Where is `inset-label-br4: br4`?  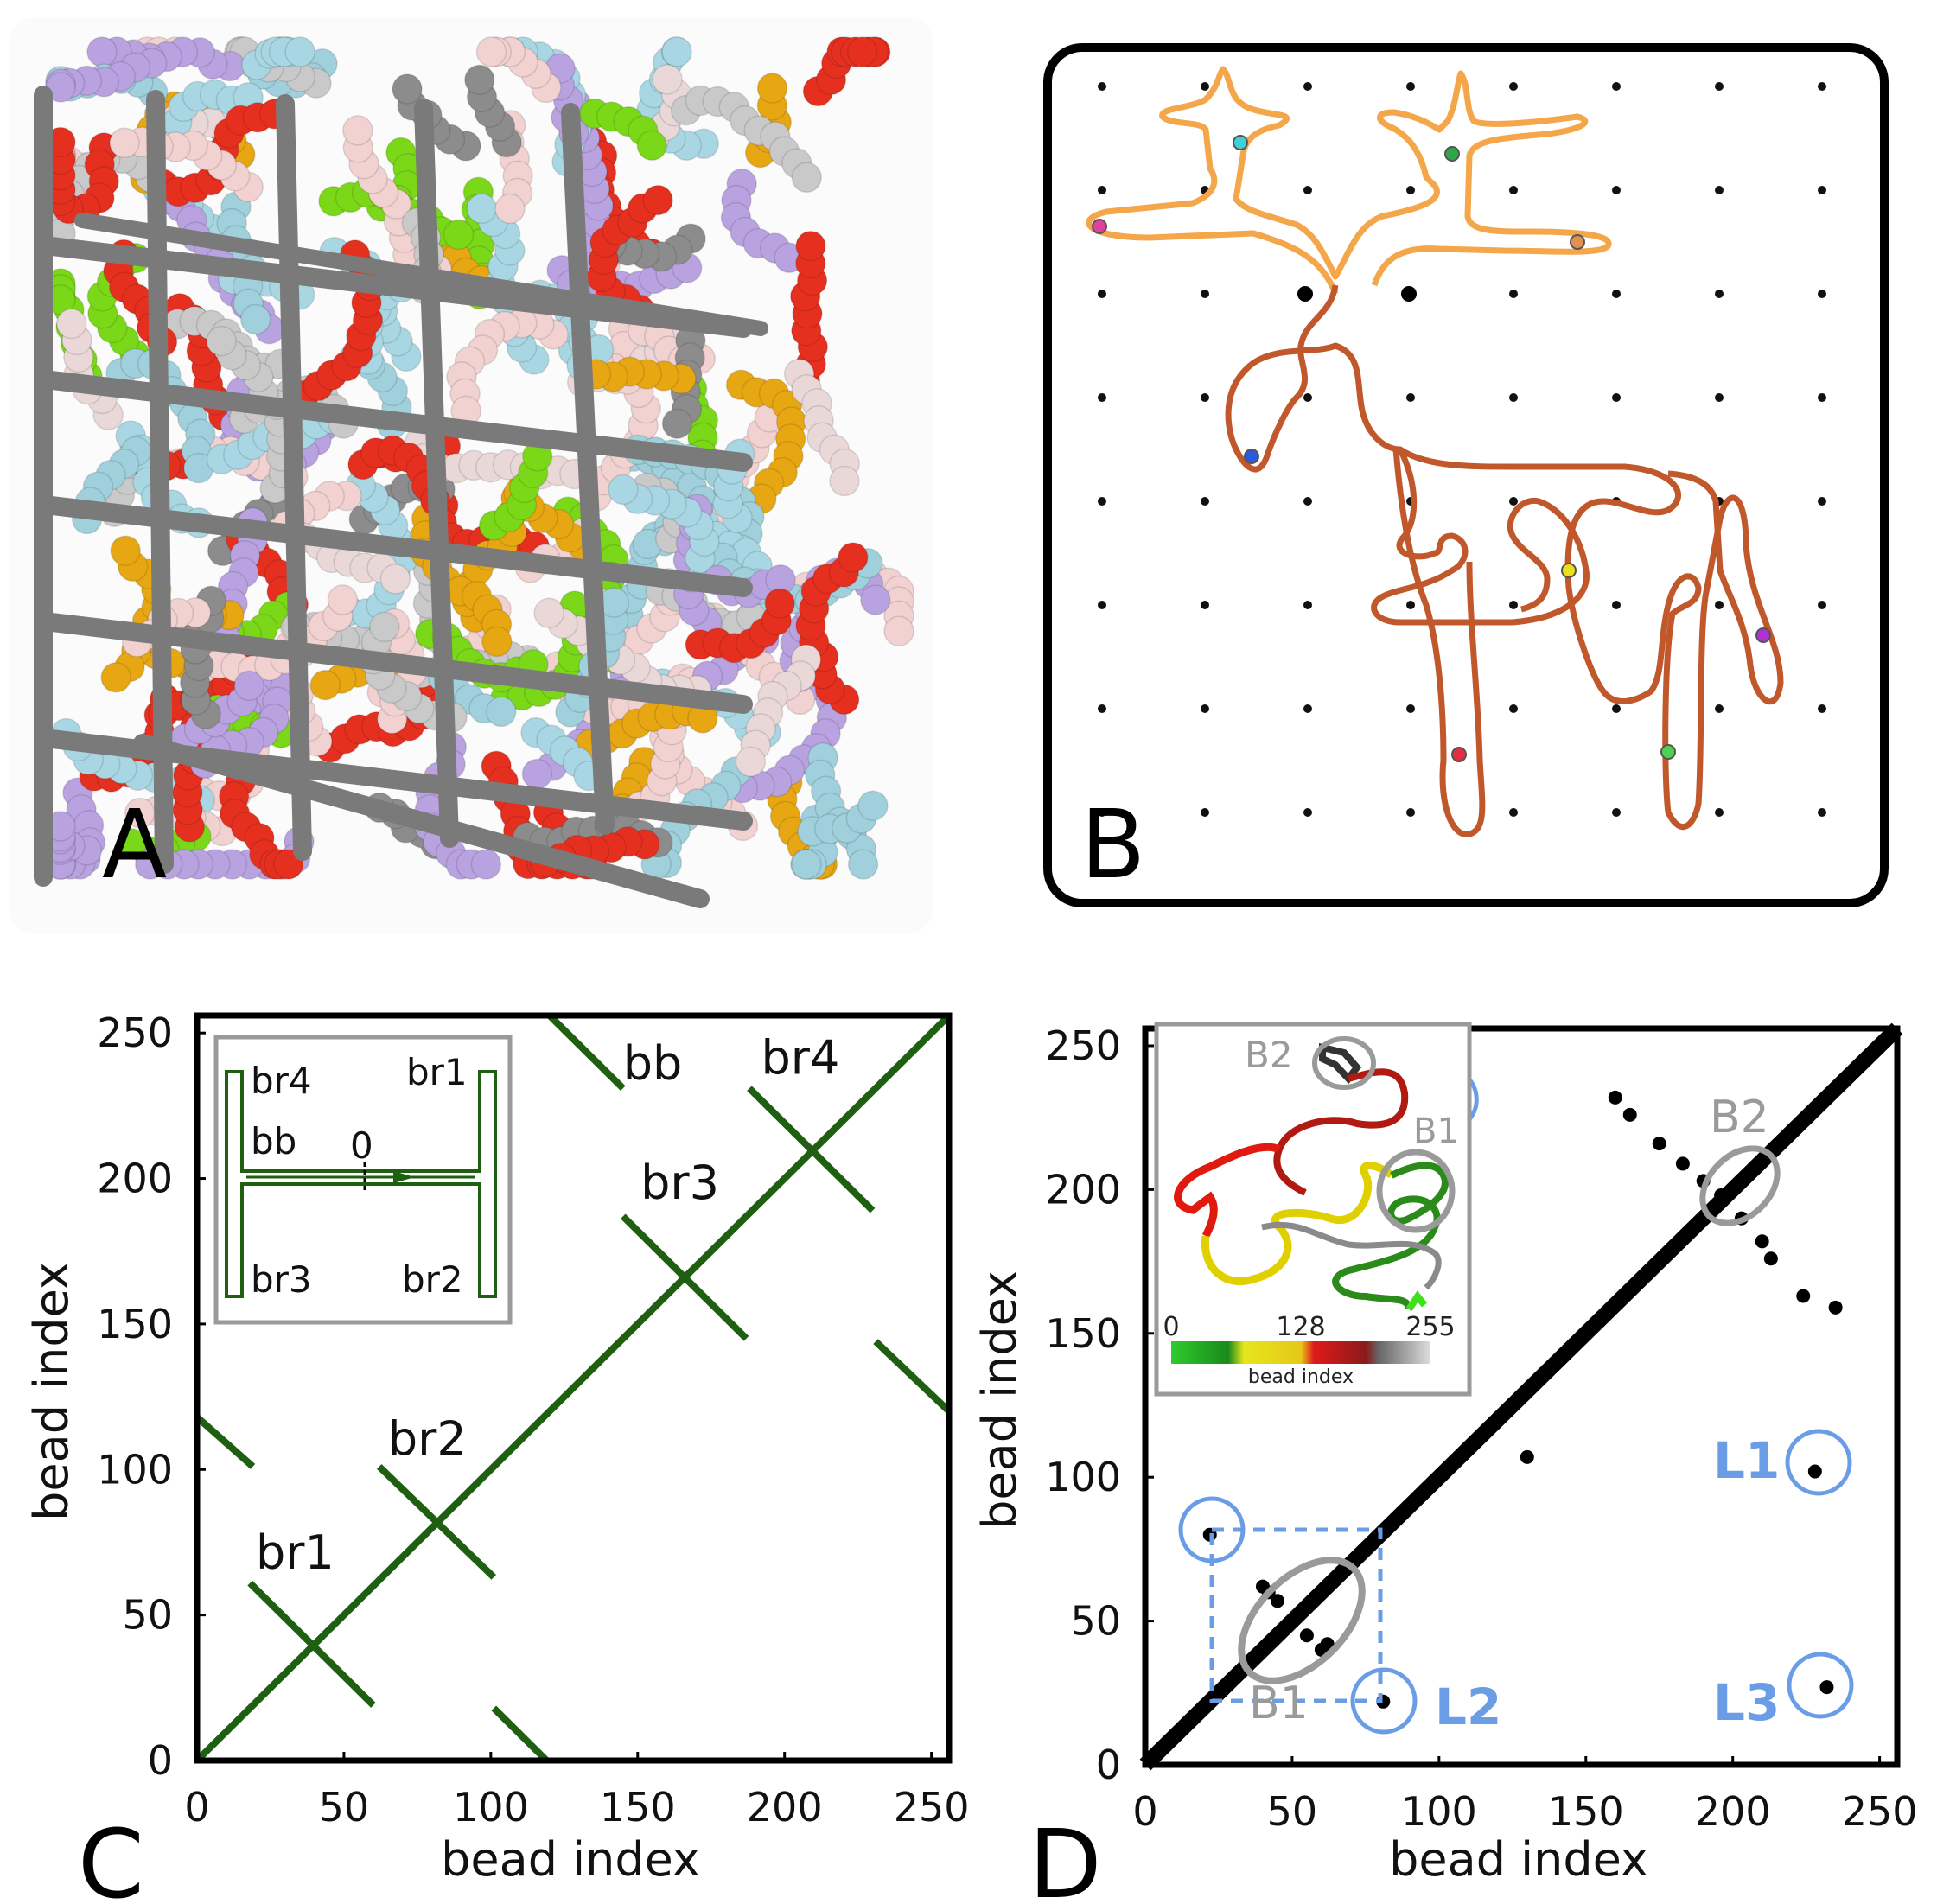 inset-label-br4: br4 is located at coordinates (281, 1081).